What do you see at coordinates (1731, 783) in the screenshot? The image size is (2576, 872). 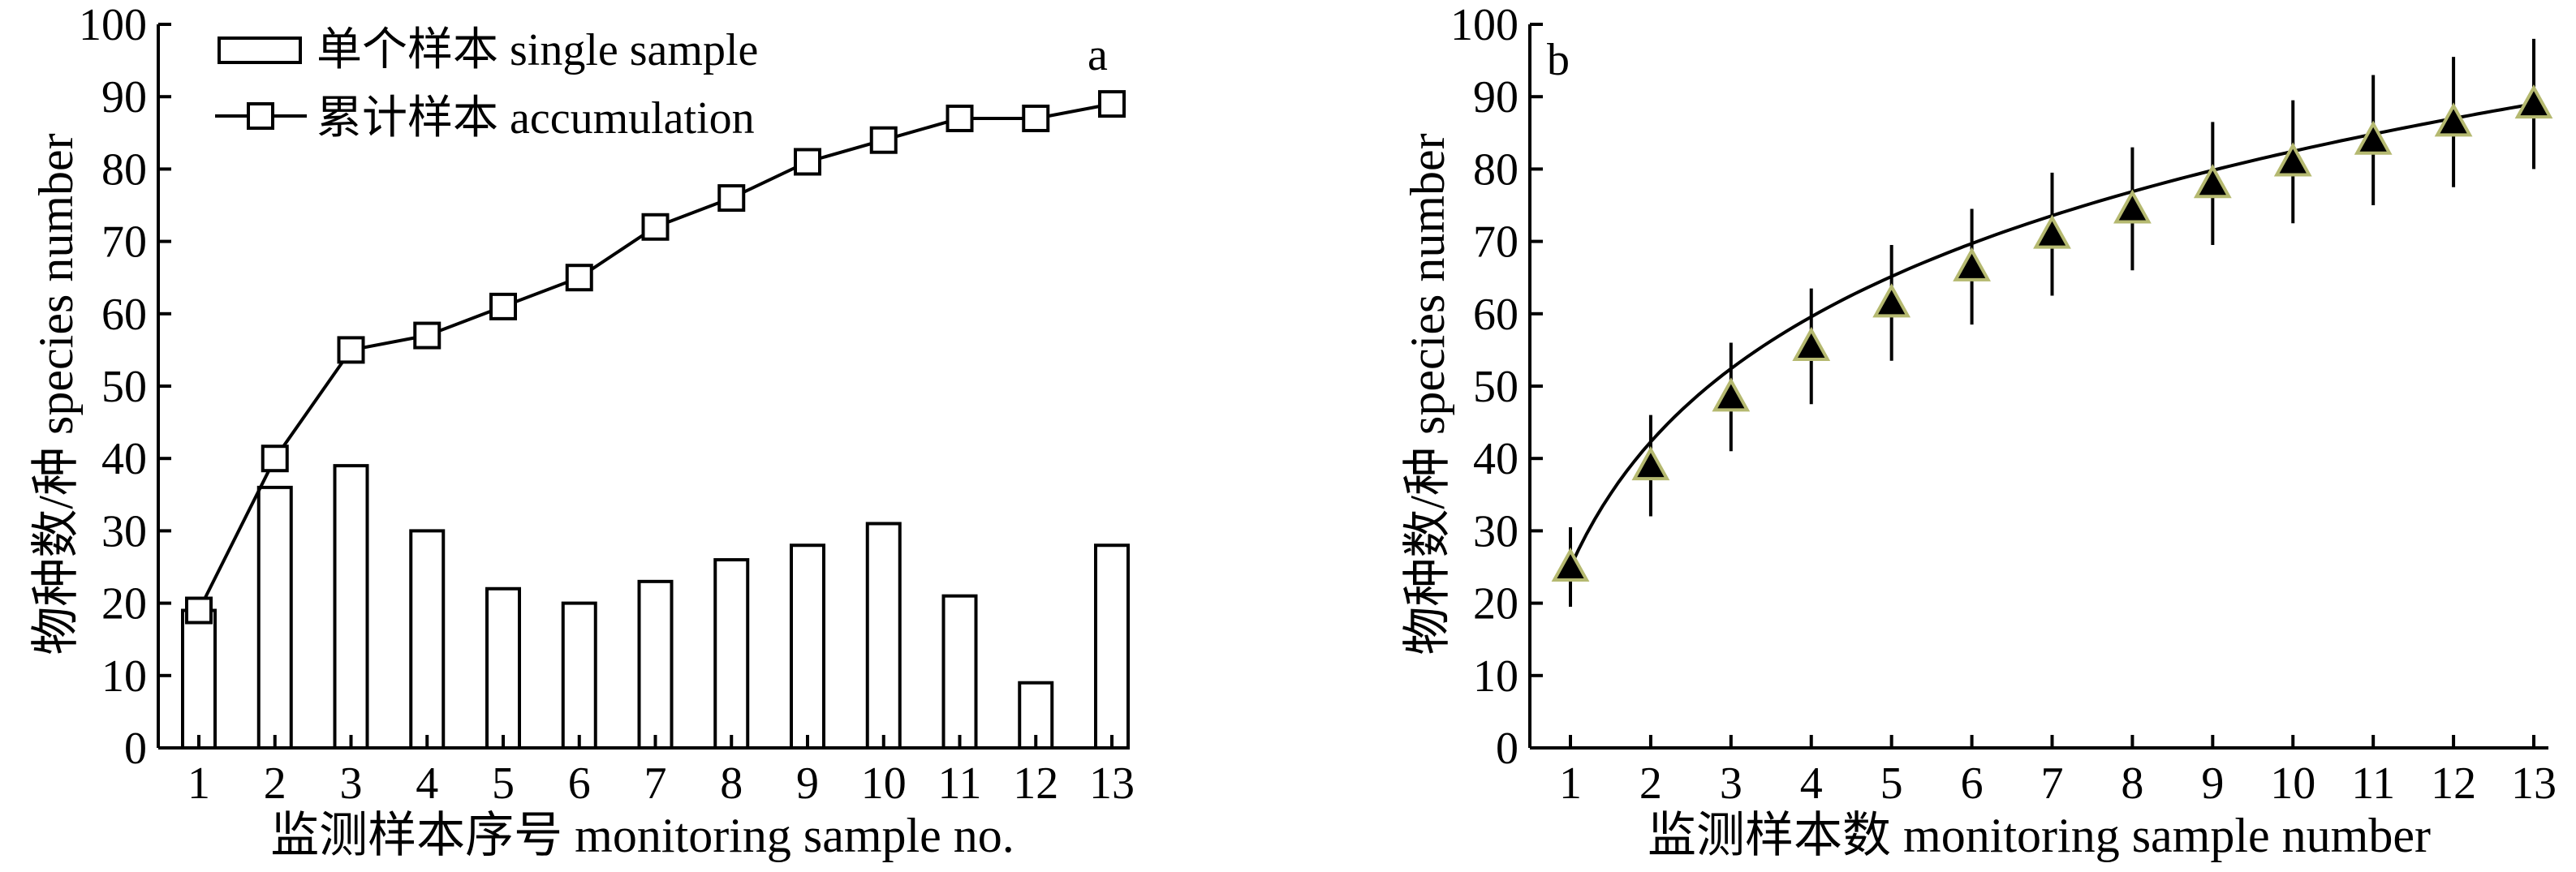 I see `panel-b-x-tick-label: 3` at bounding box center [1731, 783].